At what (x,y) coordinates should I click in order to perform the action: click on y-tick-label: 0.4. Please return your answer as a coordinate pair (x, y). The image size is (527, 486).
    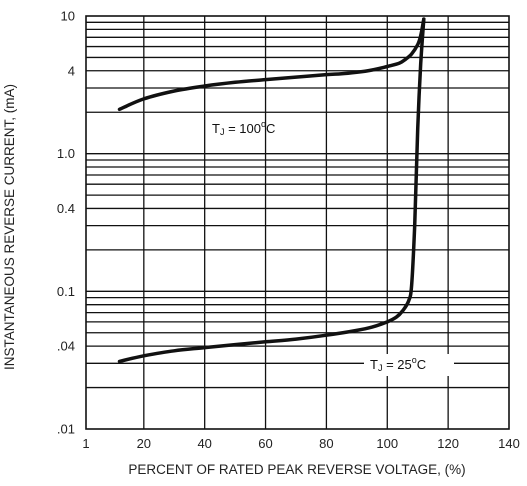
    Looking at the image, I should click on (66, 208).